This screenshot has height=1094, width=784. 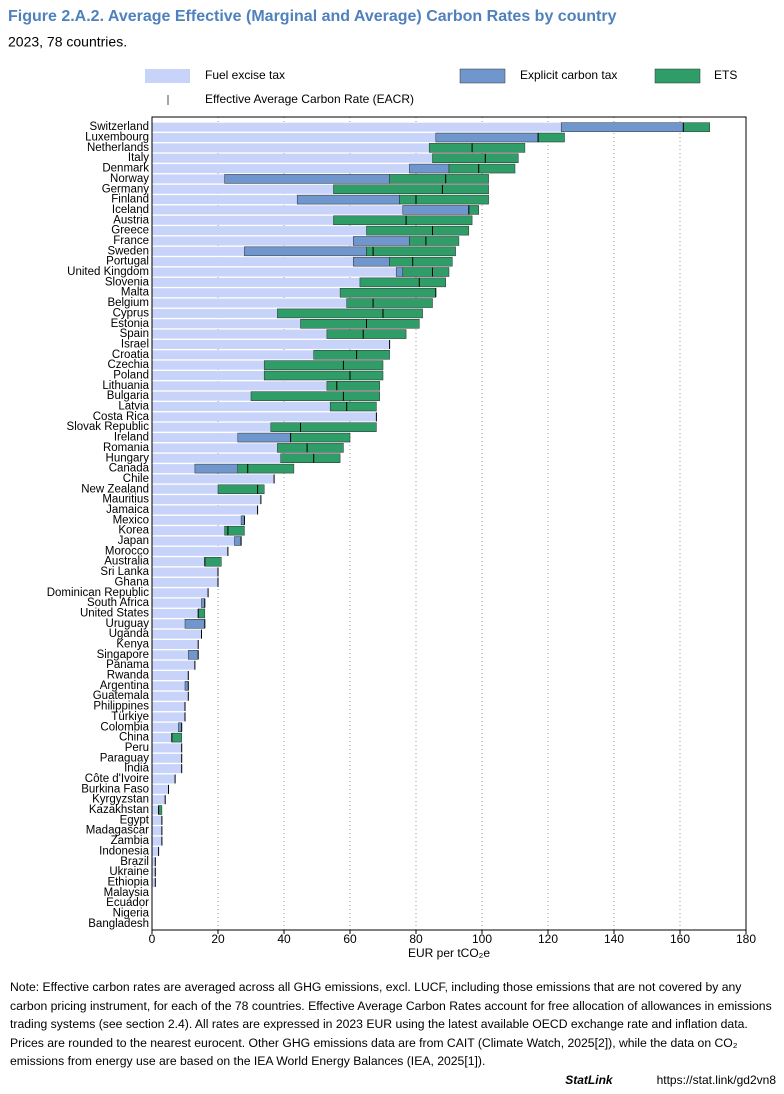 What do you see at coordinates (129, 469) in the screenshot?
I see `y-tick-label: Canada` at bounding box center [129, 469].